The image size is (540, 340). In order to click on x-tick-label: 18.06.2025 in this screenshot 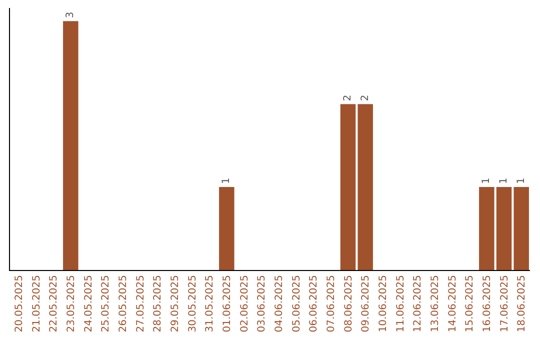, I will do `click(522, 303)`.